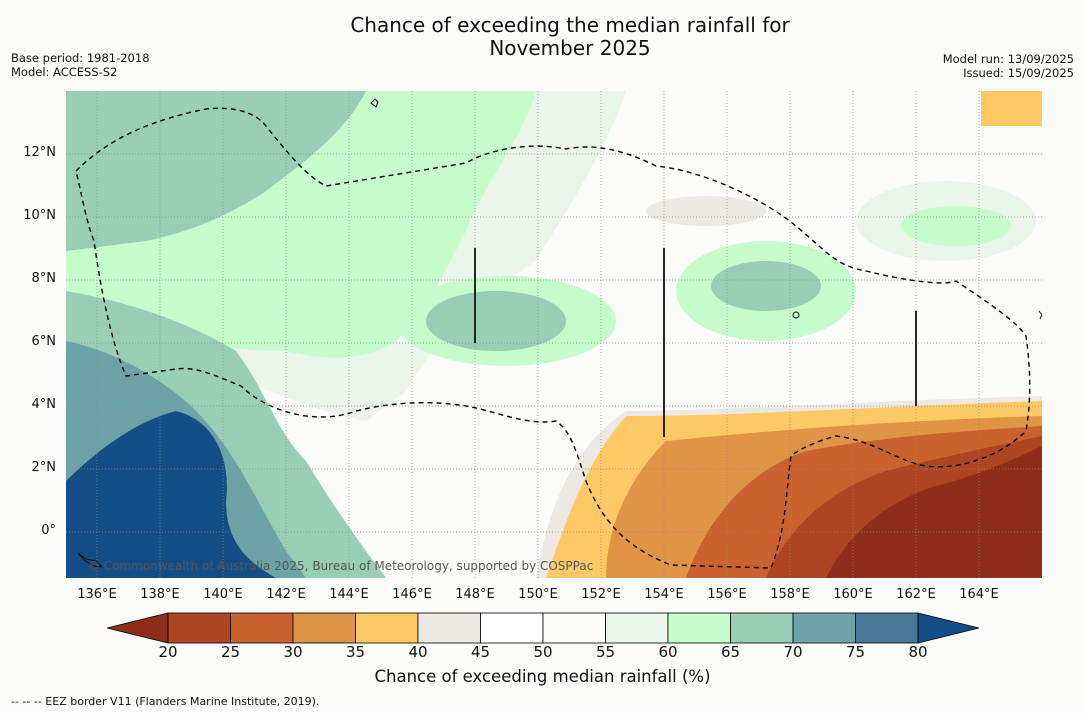 The width and height of the screenshot is (1085, 713). Describe the element at coordinates (790, 594) in the screenshot. I see `x-tick-158e: 158°E` at that location.